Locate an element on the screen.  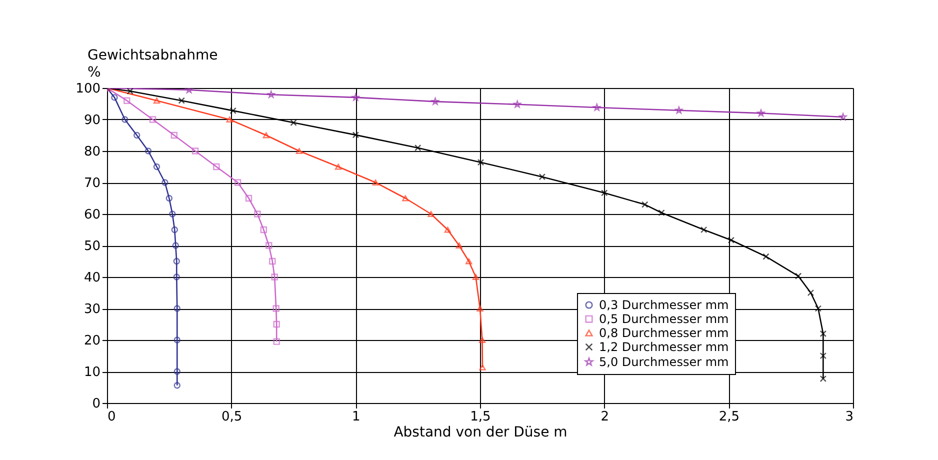
y-tick-label: 80 is located at coordinates (92, 152).